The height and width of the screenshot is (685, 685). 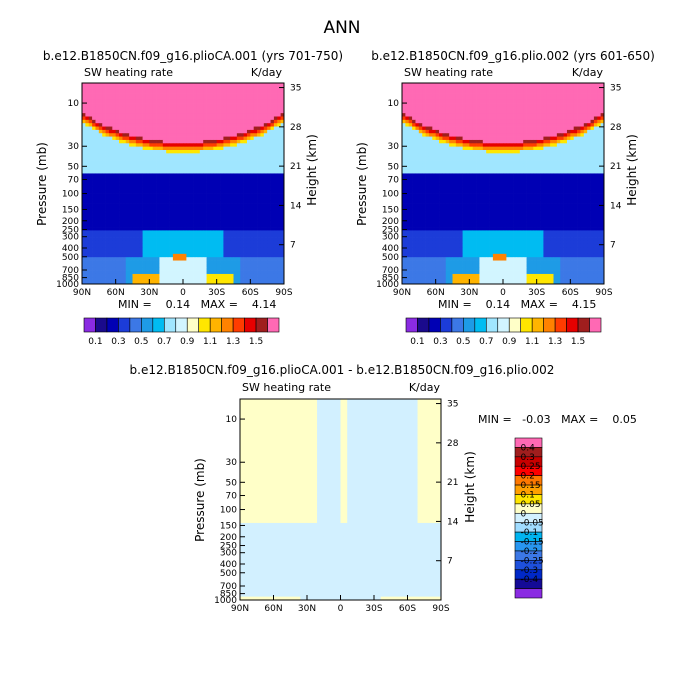 I want to click on y-tick-label: 70, so click(x=74, y=181).